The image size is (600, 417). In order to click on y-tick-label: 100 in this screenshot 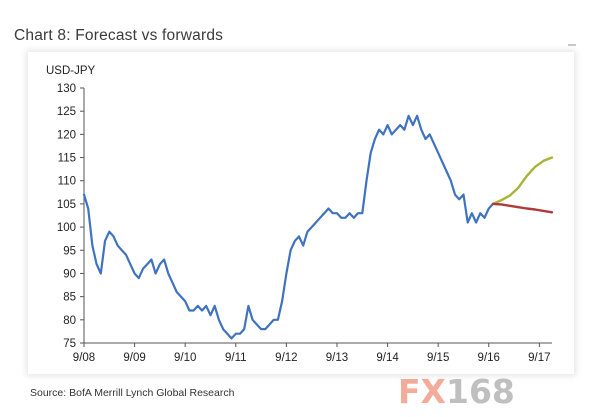, I will do `click(66, 228)`.